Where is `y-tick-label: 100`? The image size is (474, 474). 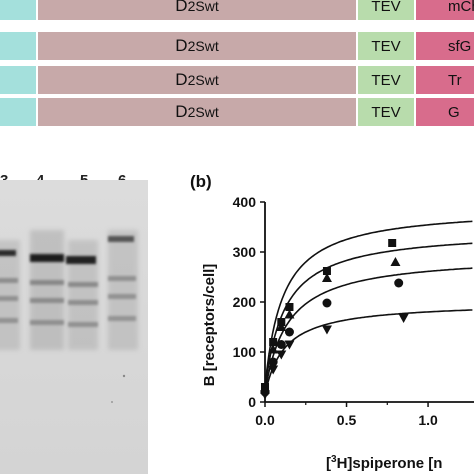 y-tick-label: 100 is located at coordinates (245, 352).